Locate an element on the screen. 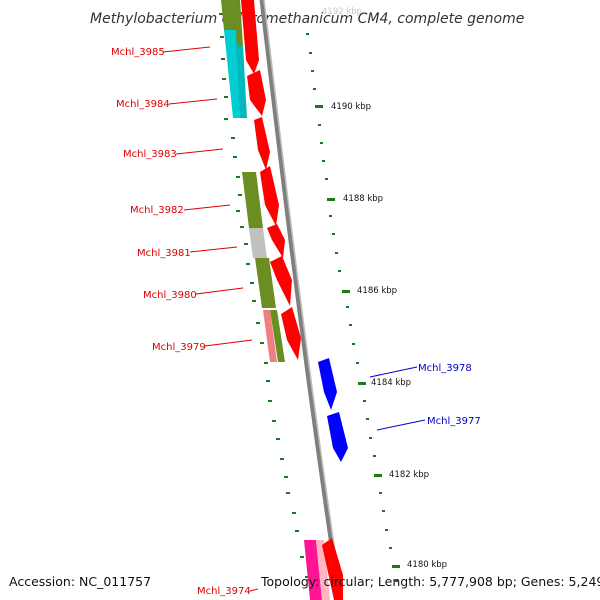 Image resolution: width=600 pixels, height=600 pixels. genome-backbone is located at coordinates (301, 300).